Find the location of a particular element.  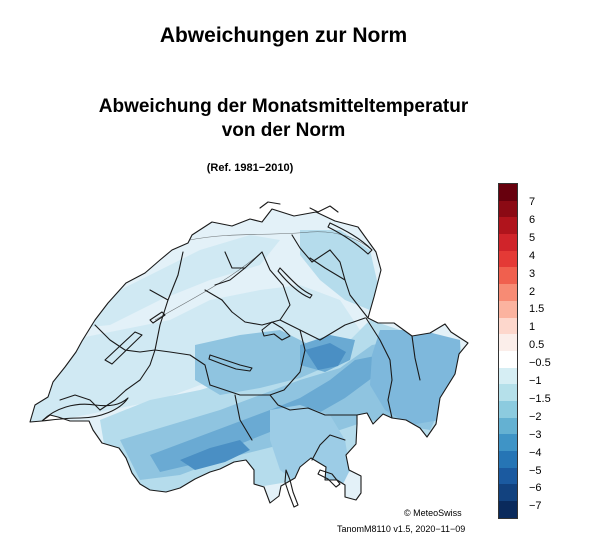

copyright-text: © MeteoSwiss is located at coordinates (433, 513).